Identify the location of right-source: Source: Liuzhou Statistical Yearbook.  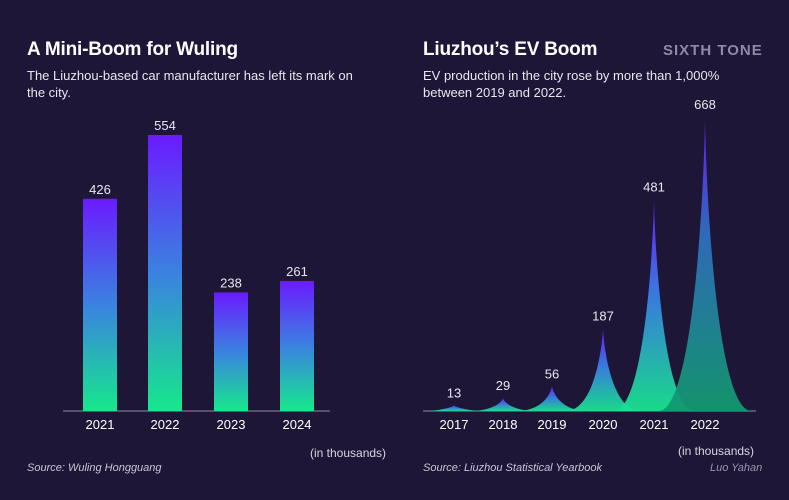
(512, 468).